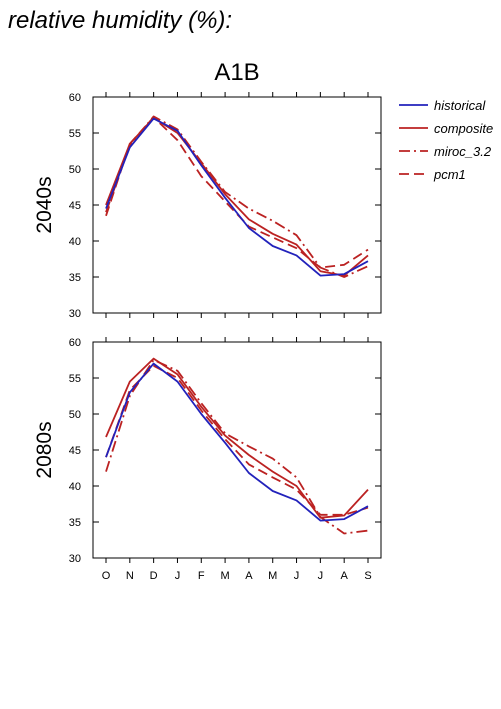 This screenshot has width=501, height=709. What do you see at coordinates (154, 576) in the screenshot?
I see `x-tick-label: D` at bounding box center [154, 576].